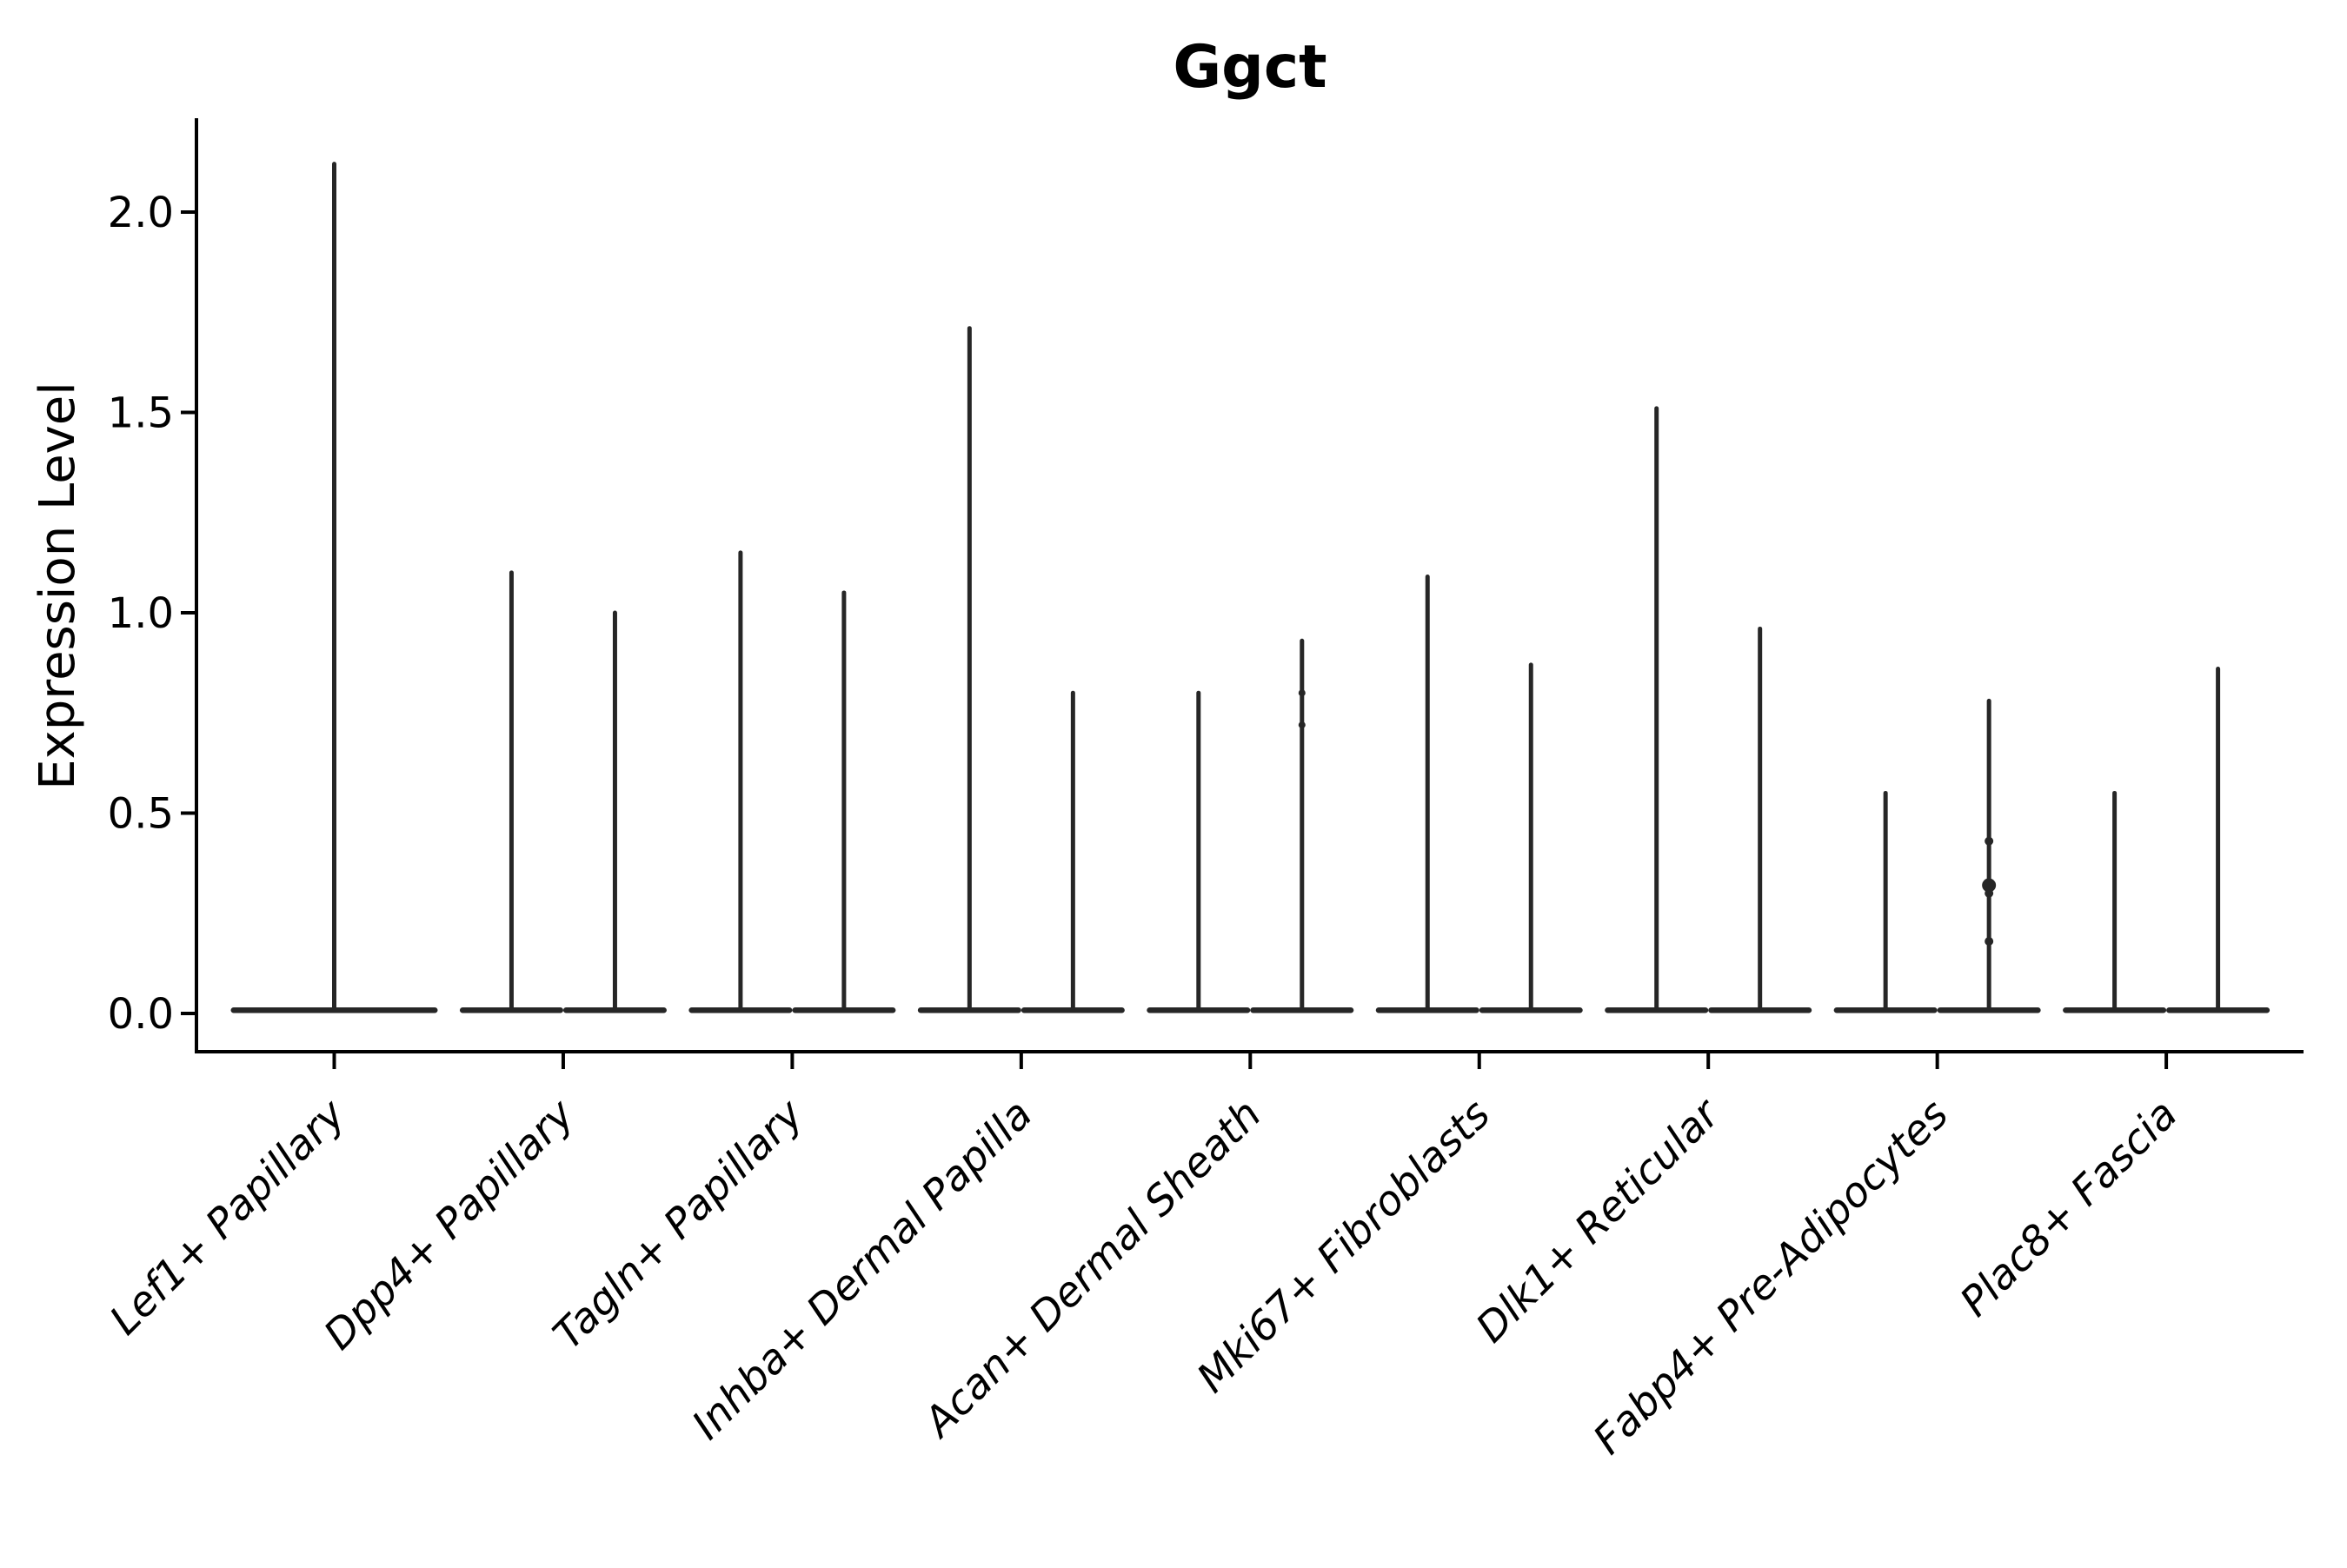 Image resolution: width=2347 pixels, height=1568 pixels. Describe the element at coordinates (196, 585) in the screenshot. I see `y-axis-spine` at that location.